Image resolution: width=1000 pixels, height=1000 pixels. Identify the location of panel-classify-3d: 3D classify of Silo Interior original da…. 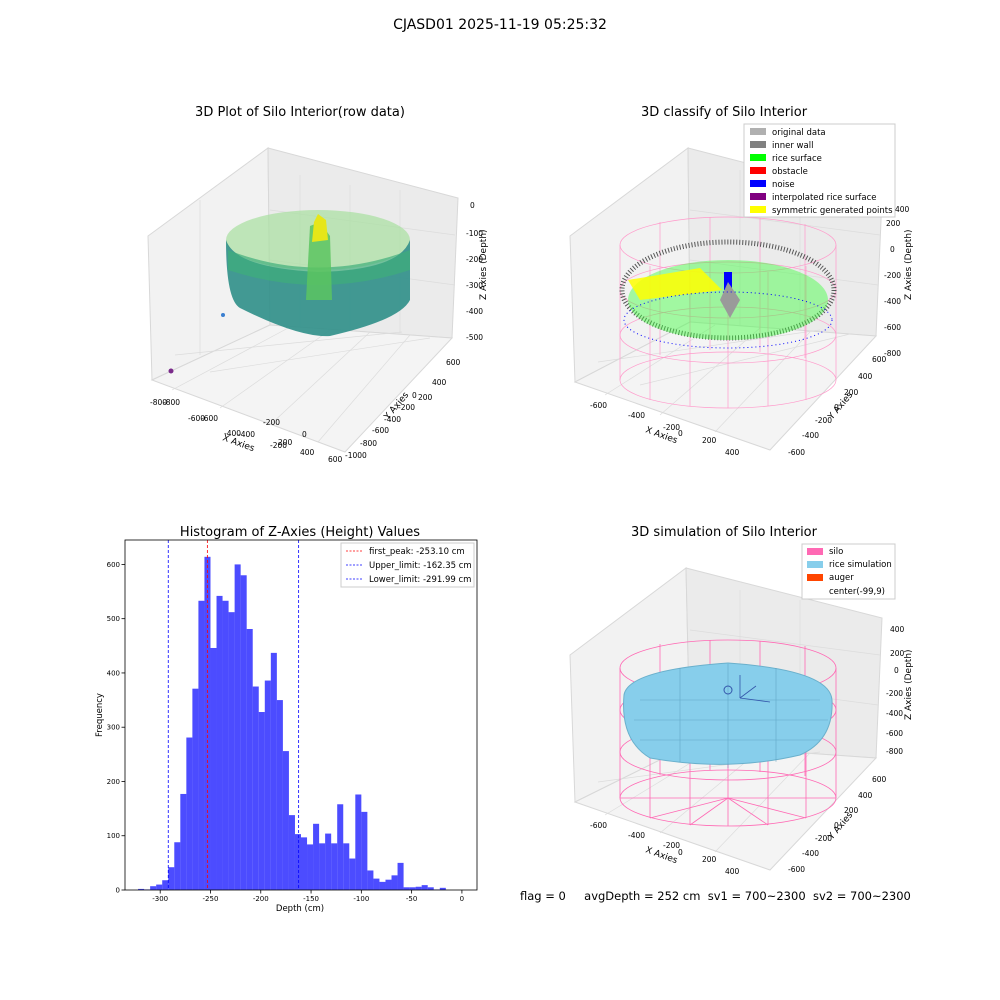
(741, 281).